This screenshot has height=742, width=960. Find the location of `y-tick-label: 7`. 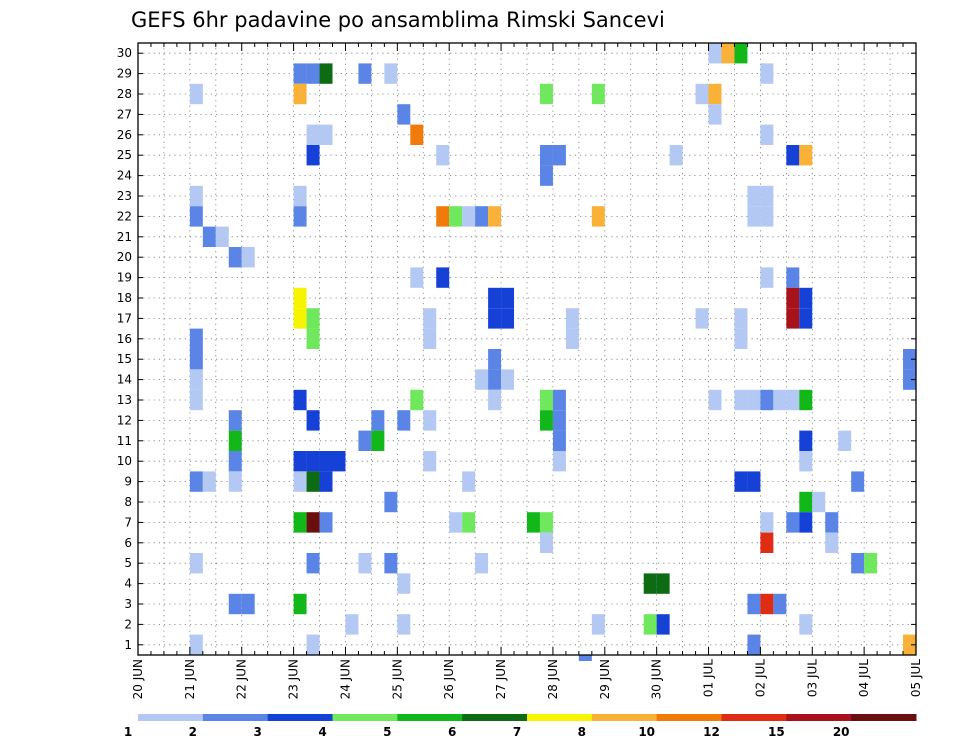

y-tick-label: 7 is located at coordinates (128, 522).